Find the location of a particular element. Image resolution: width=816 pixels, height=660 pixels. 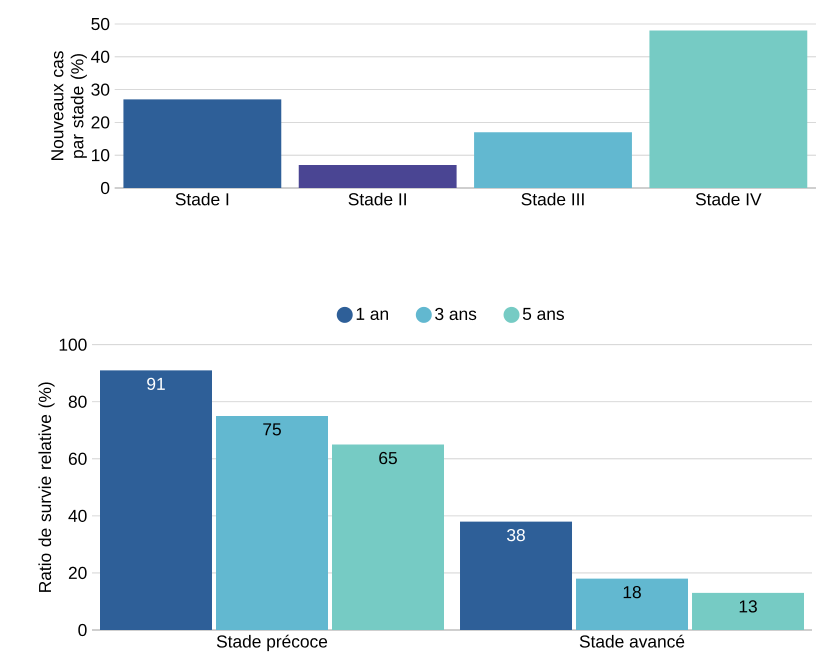

x-tick-label: Stade avancé is located at coordinates (632, 641).